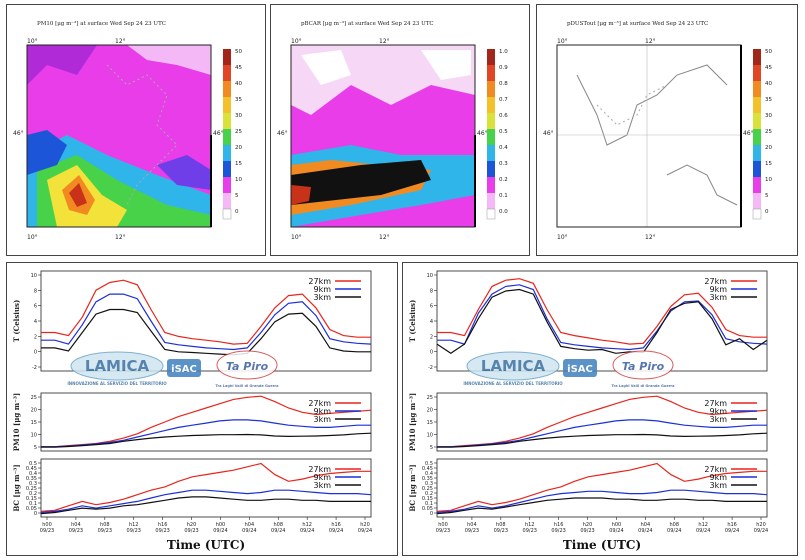 This screenshot has width=805, height=560. Describe the element at coordinates (768, 132) in the screenshot. I see `colorbar-tick: 25` at that location.